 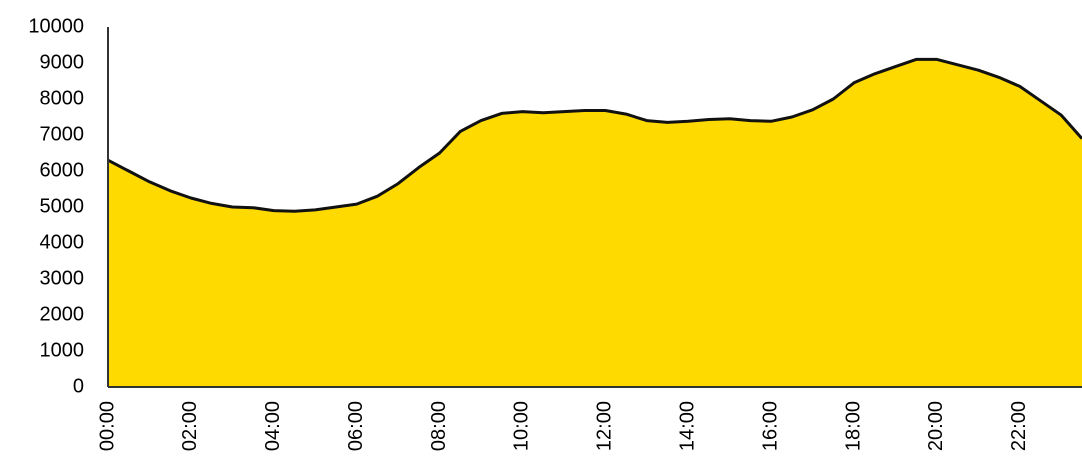 I want to click on y-tick-label: 5000, so click(x=62, y=206).